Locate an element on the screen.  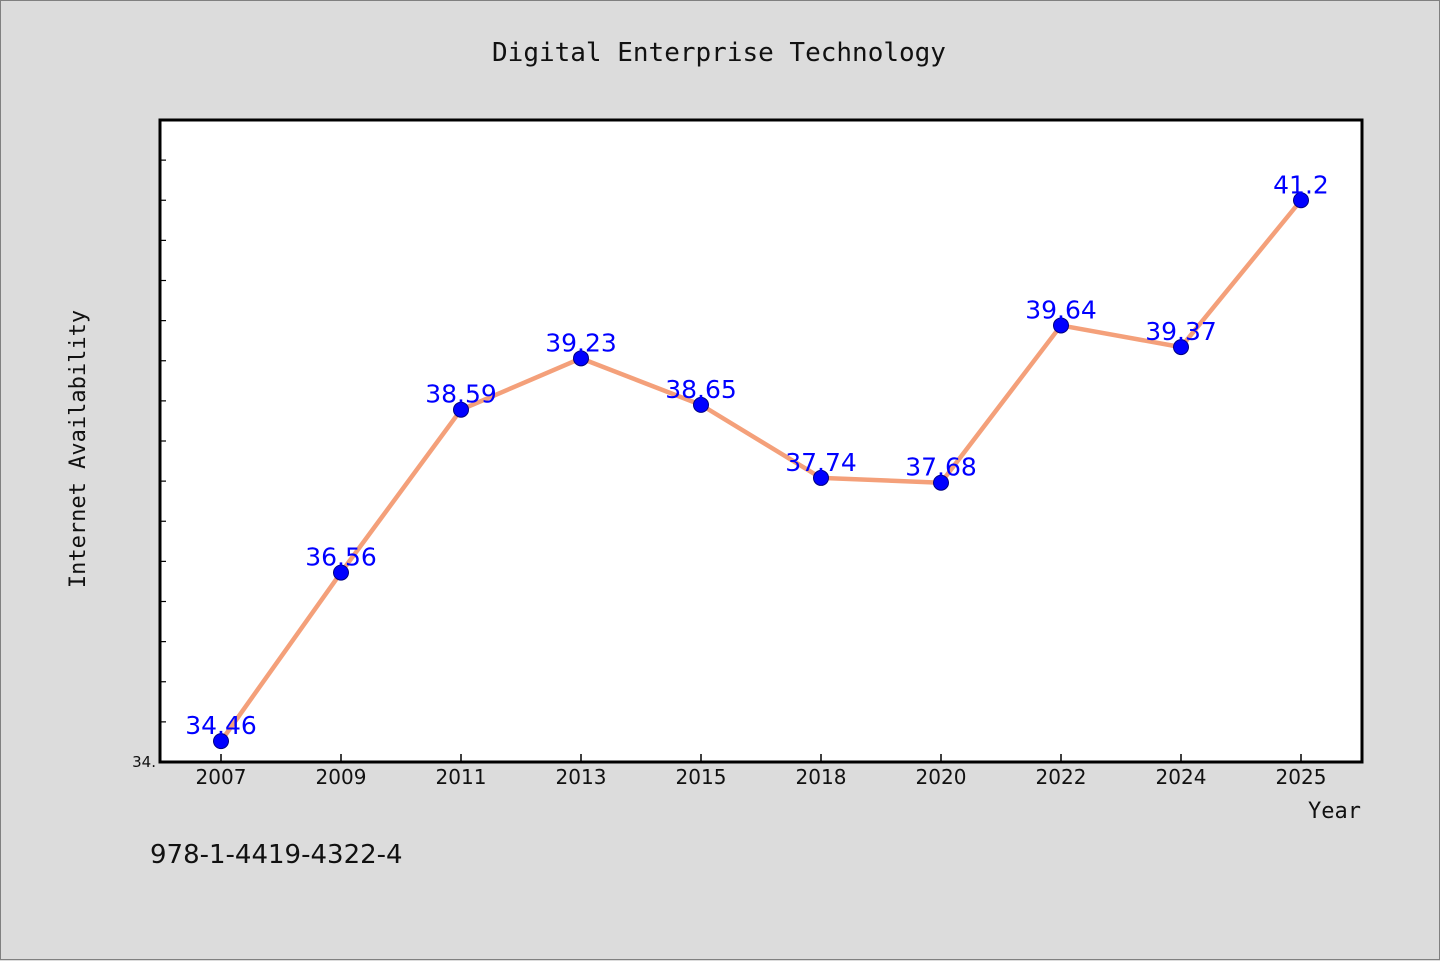
data-label: 39.23 is located at coordinates (581, 342).